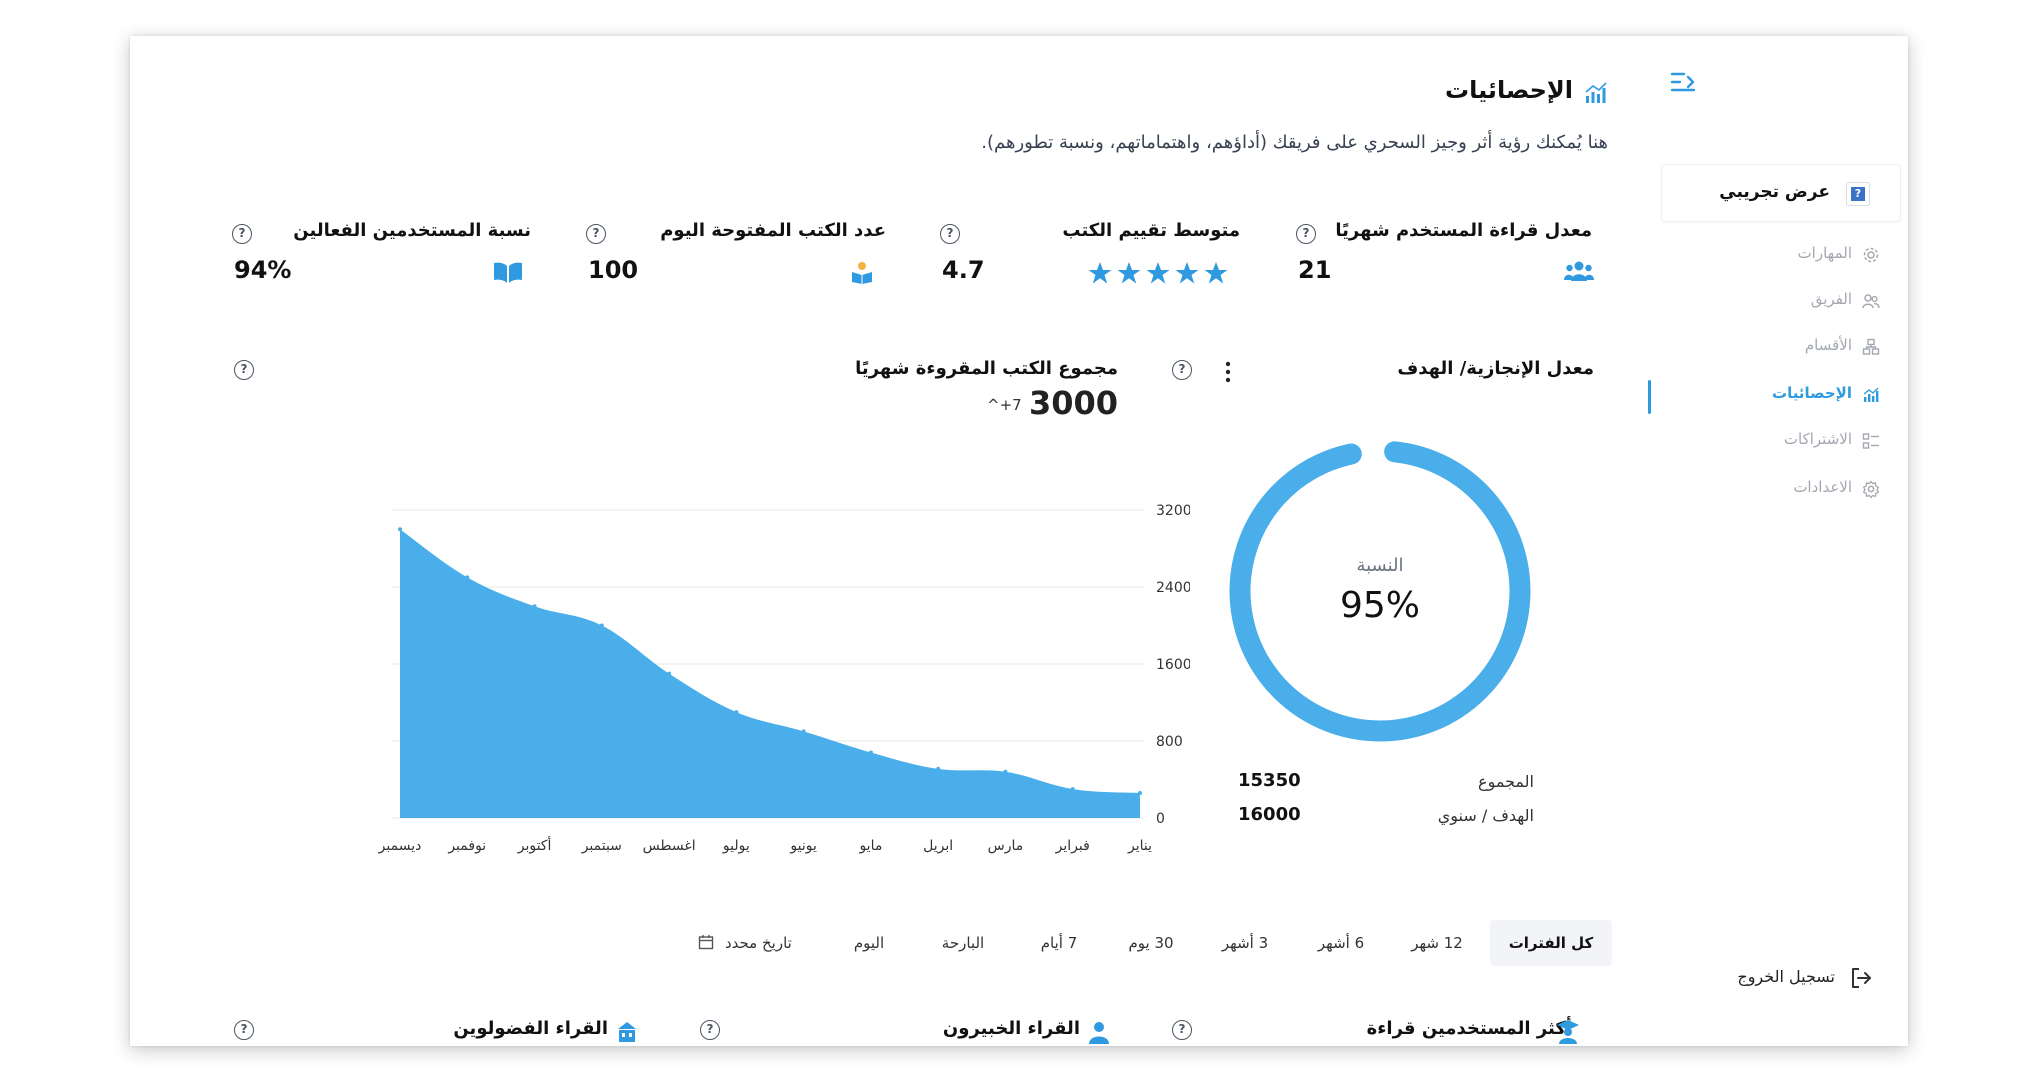 The image size is (2020, 1068). I want to click on more-options-icon, so click(1228, 372).